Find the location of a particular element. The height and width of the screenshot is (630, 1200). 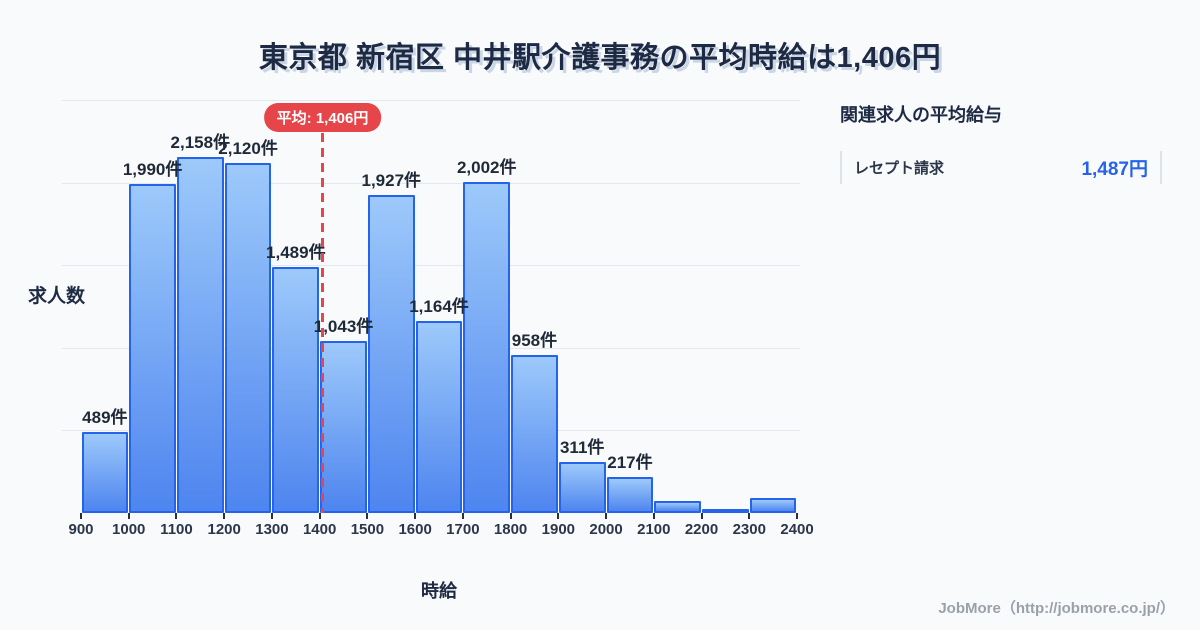

x-axis-tick-label: 1700 is located at coordinates (463, 529).